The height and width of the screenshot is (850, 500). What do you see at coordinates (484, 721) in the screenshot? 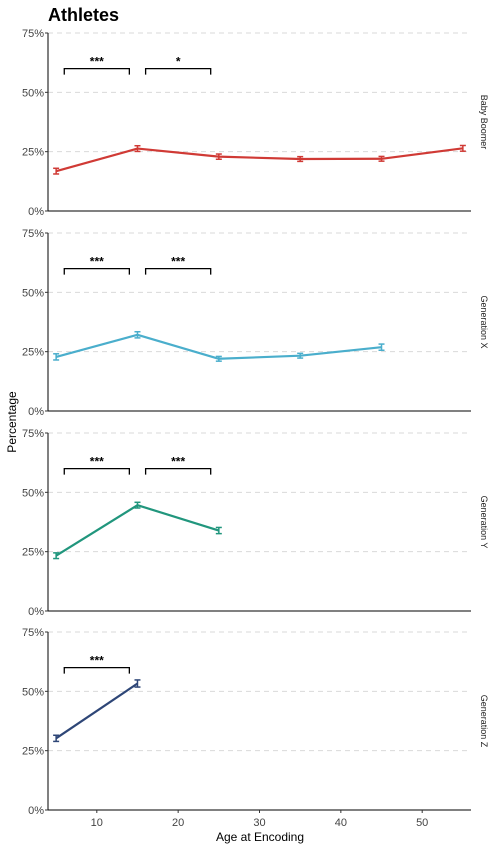
I see `facet-label: Generation Z` at bounding box center [484, 721].